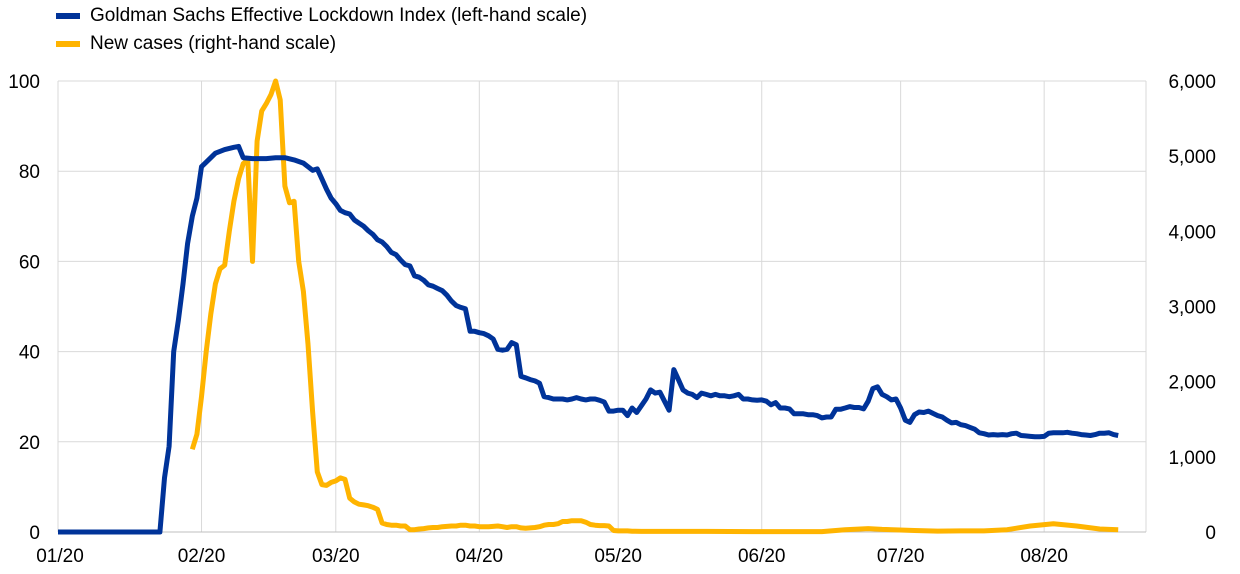 This screenshot has height=574, width=1240. I want to click on legend-item-new-cases: New cases (right-hand scale), so click(321, 44).